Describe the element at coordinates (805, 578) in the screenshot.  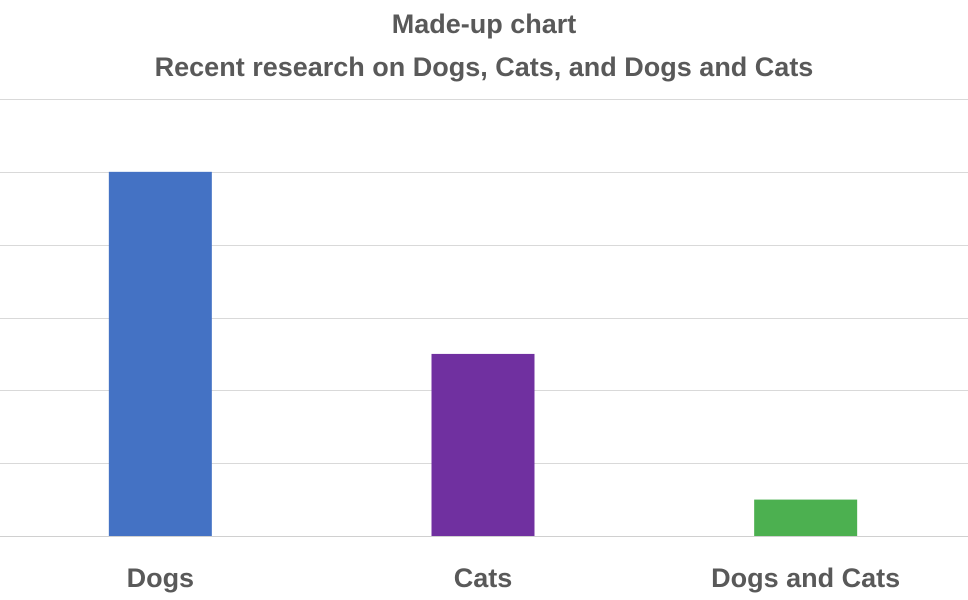
I see `x-tick-label: Dogs and Cats` at that location.